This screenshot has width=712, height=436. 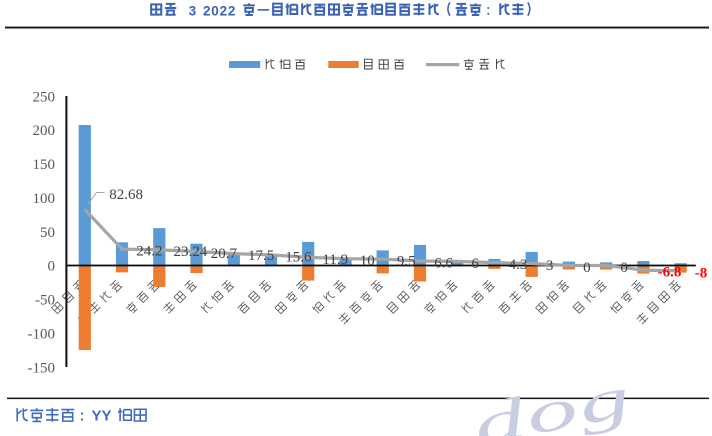 I want to click on svg-text: 82.68, so click(x=126, y=195).